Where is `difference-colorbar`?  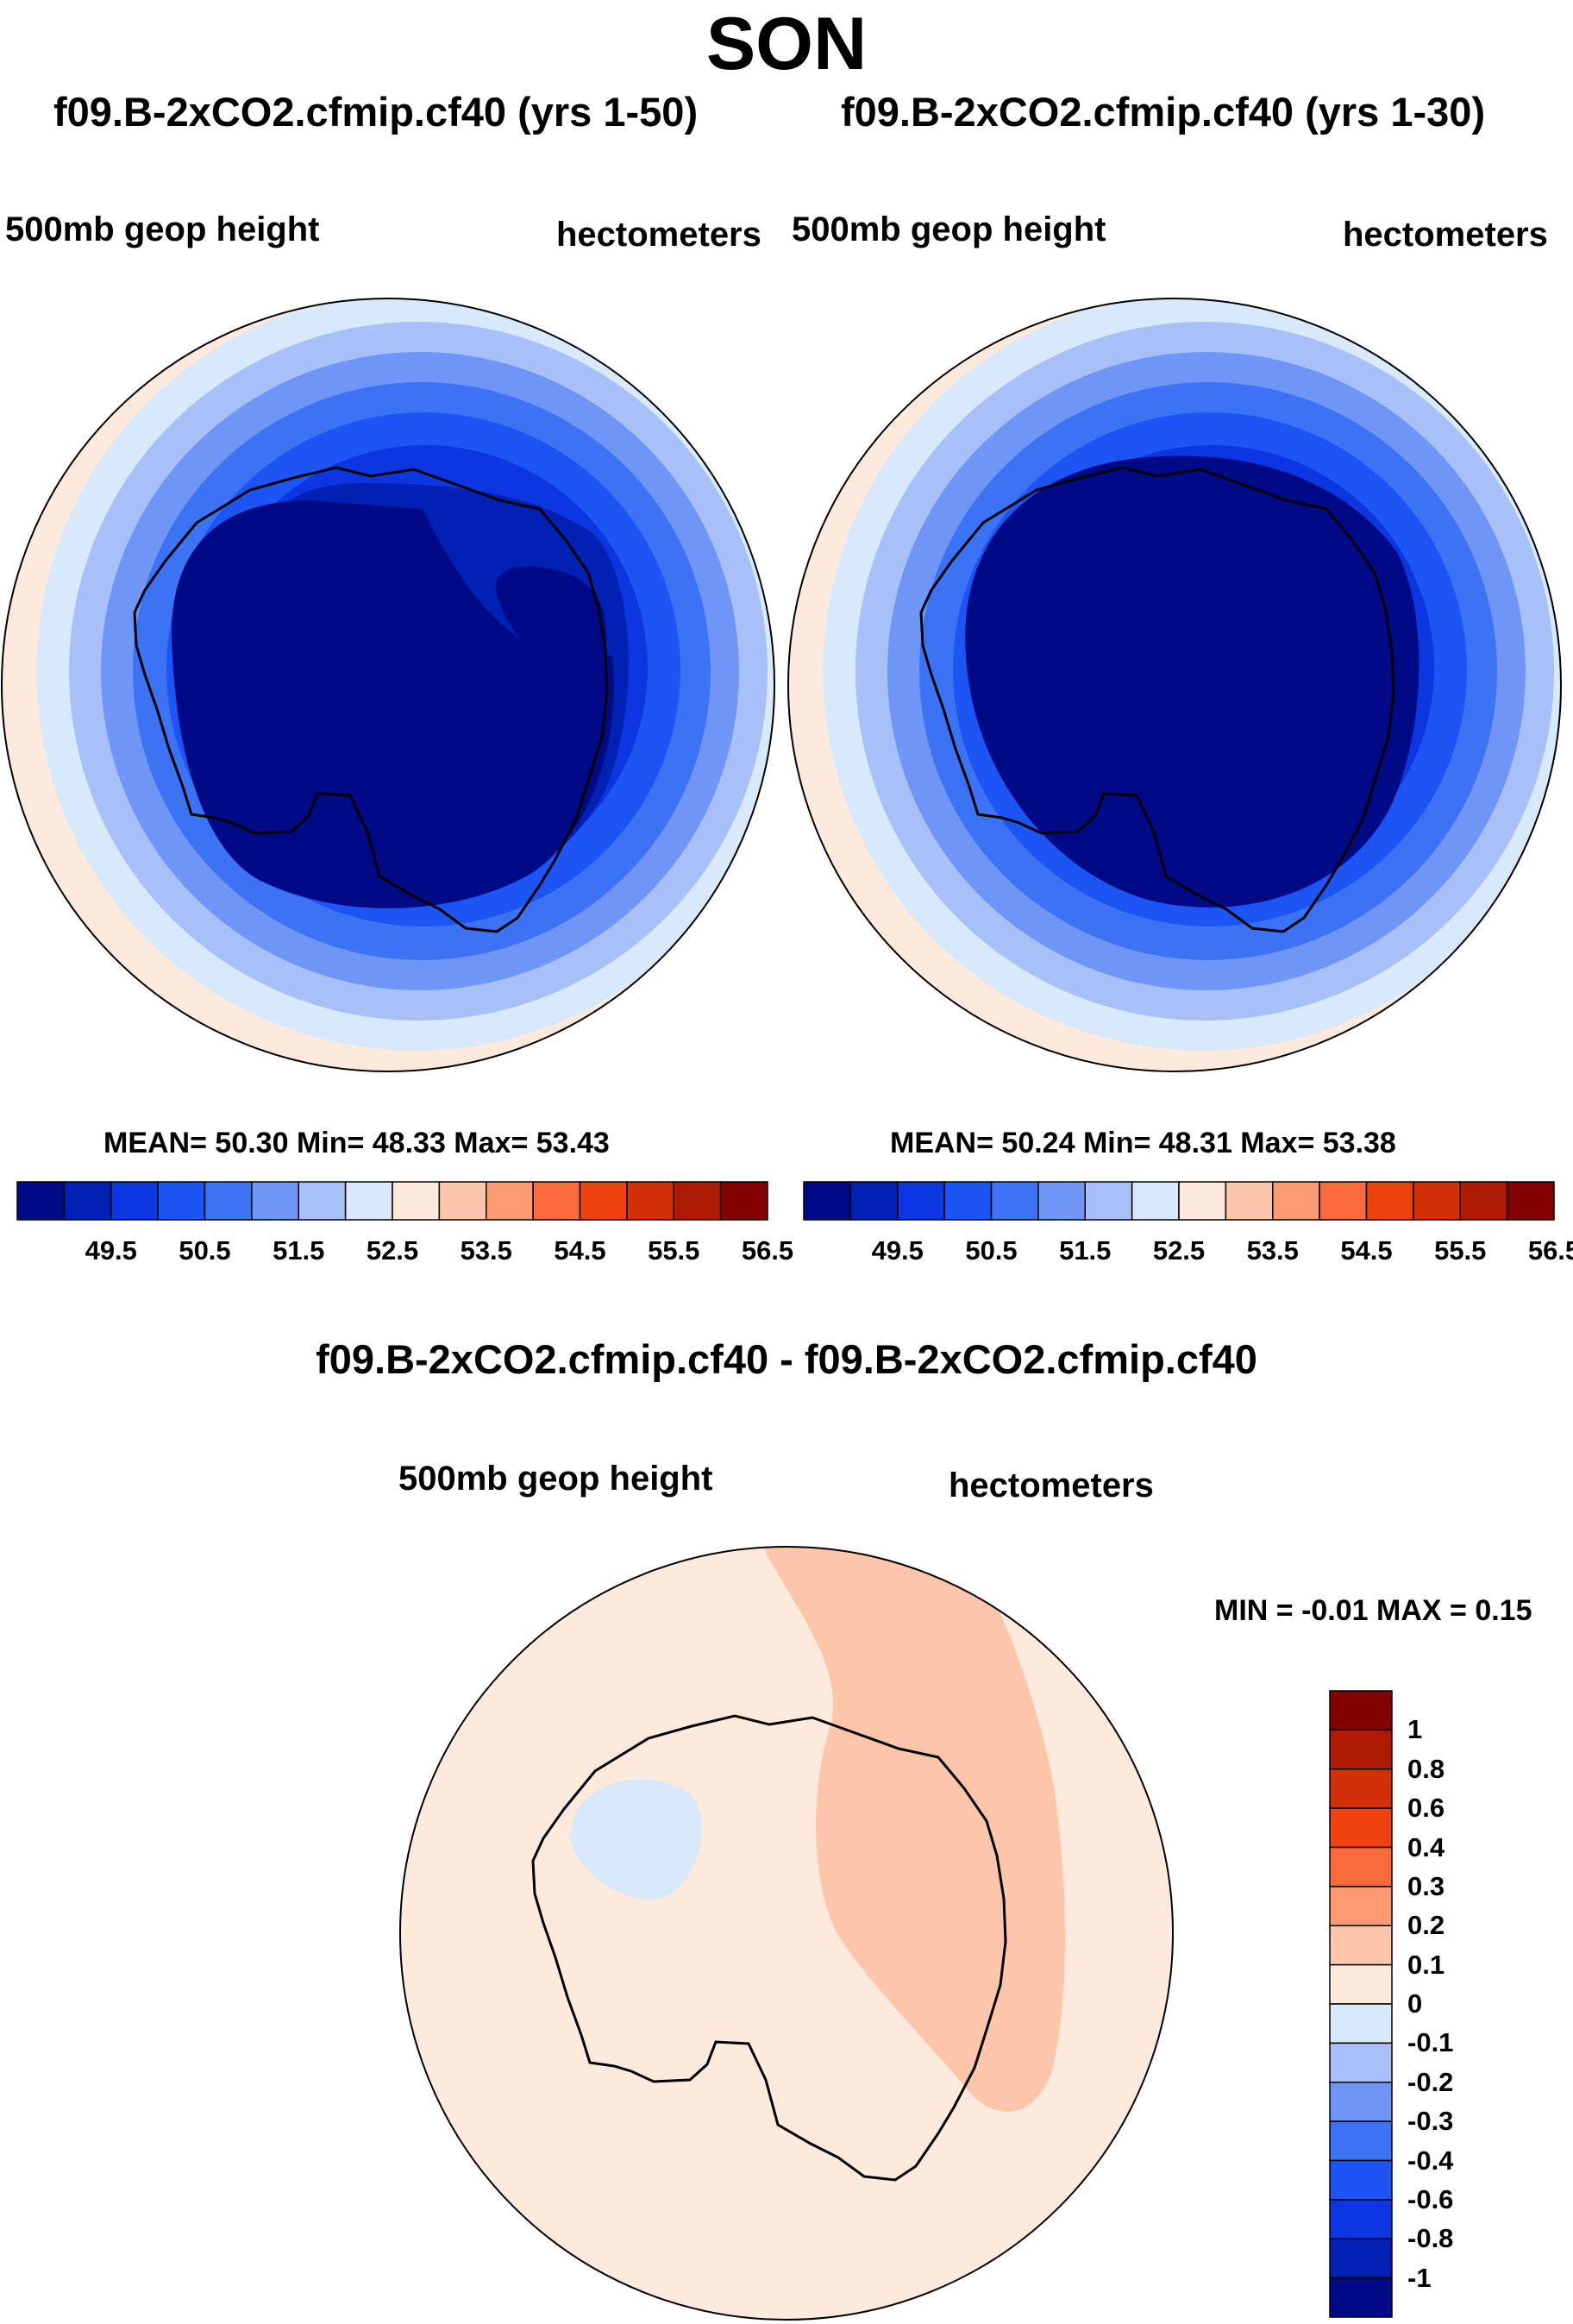 difference-colorbar is located at coordinates (1361, 2004).